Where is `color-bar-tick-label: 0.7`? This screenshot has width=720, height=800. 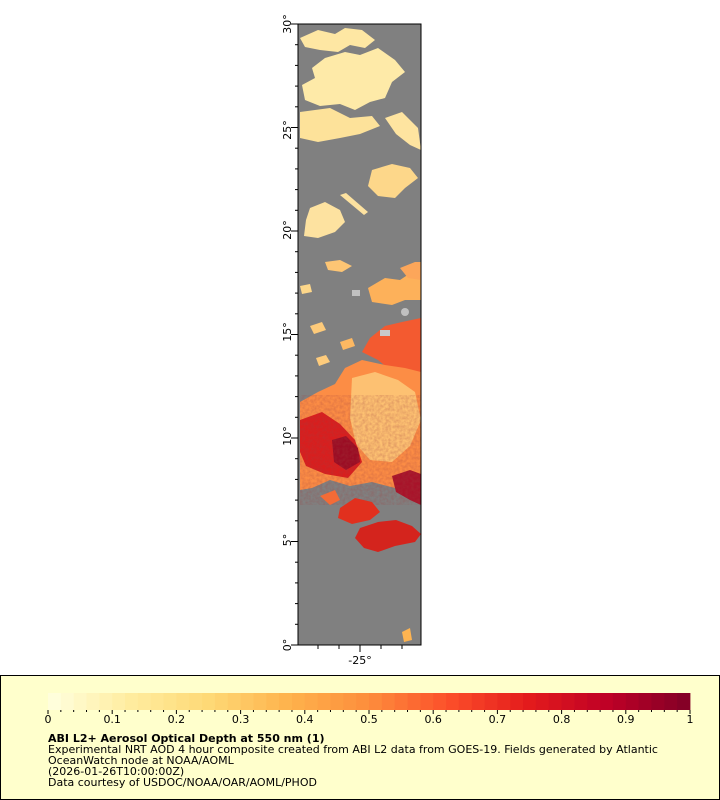
color-bar-tick-label: 0.7 is located at coordinates (498, 719).